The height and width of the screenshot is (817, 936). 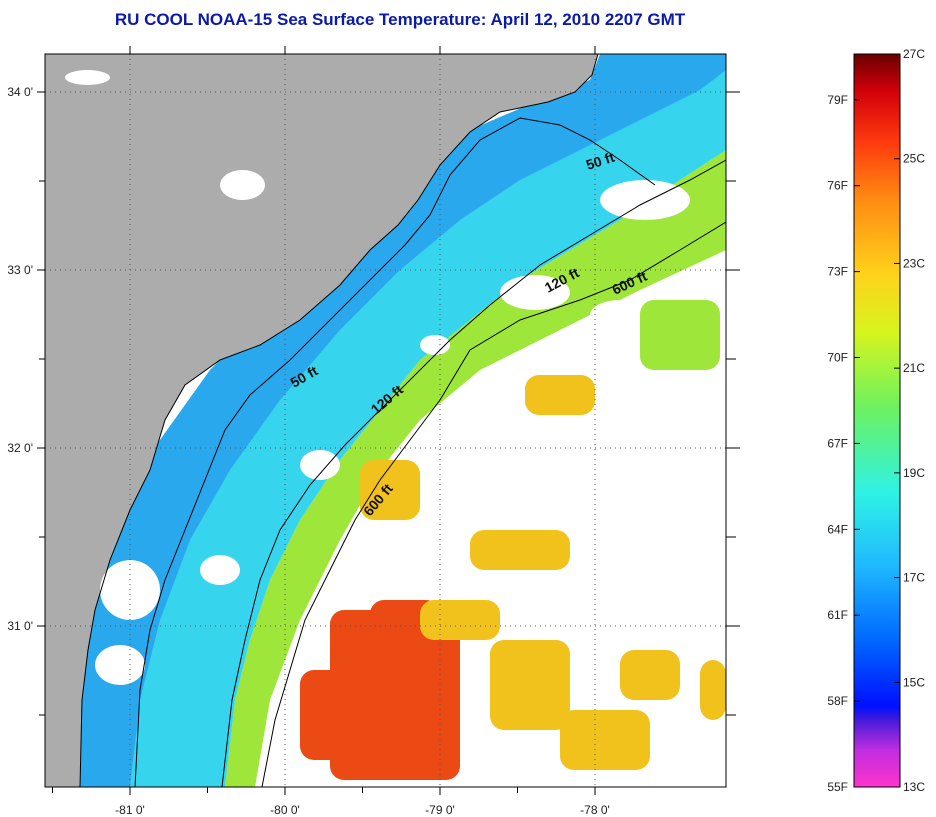 I want to click on colorbar-c-label: 25C, so click(x=914, y=159).